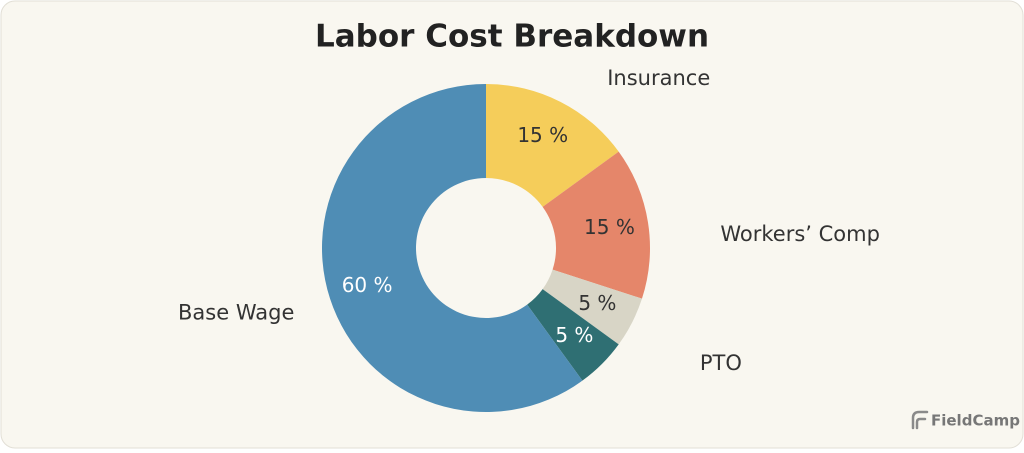  I want to click on category-label: Insurance, so click(658, 78).